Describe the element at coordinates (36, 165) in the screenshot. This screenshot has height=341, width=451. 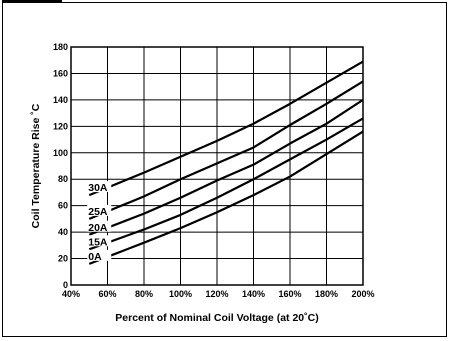
I see `y-axis-label: Coil Temperature Rise ˚C` at that location.